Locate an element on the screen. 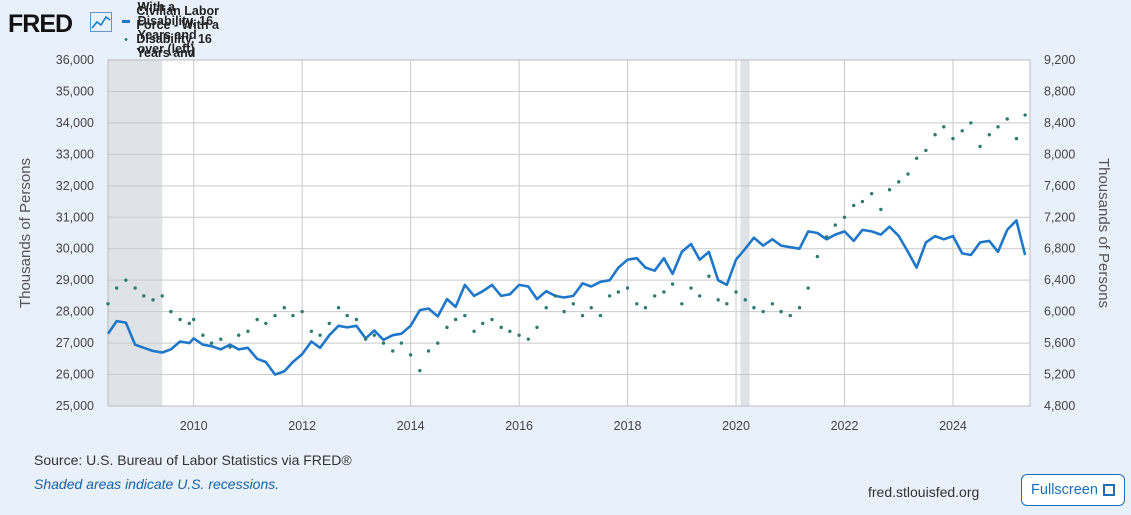  x-tick-label: 2022 is located at coordinates (845, 426).